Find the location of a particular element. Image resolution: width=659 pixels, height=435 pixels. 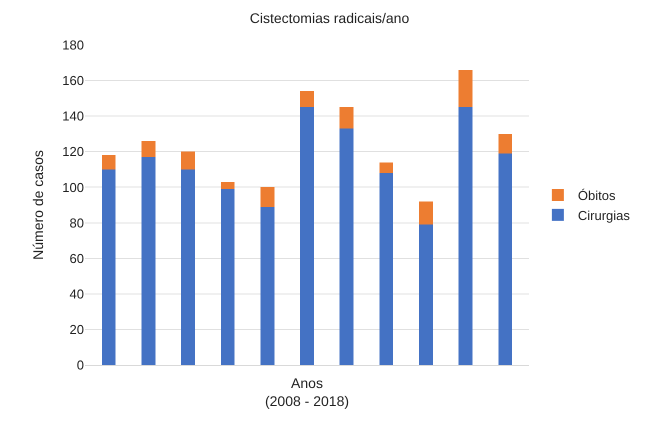

y-tick-label: 100 is located at coordinates (73, 187).